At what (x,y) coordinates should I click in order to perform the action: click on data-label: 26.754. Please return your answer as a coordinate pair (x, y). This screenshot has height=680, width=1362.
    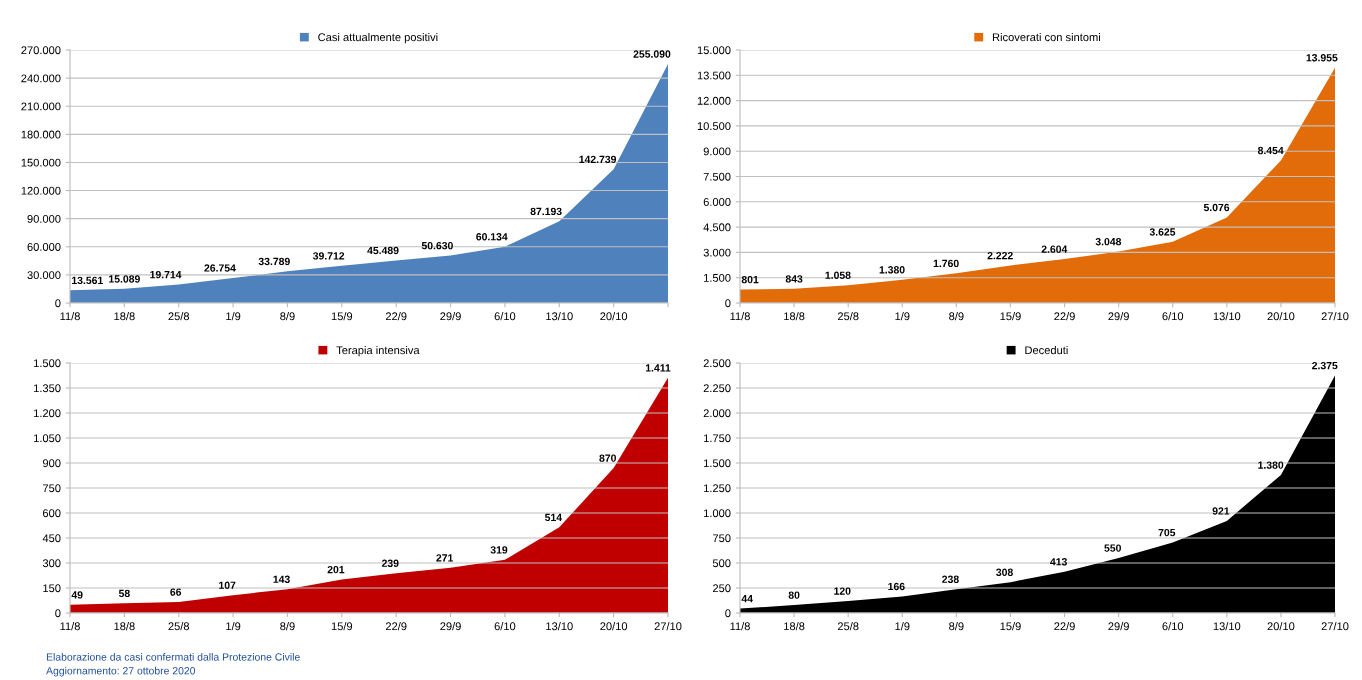
    Looking at the image, I should click on (220, 268).